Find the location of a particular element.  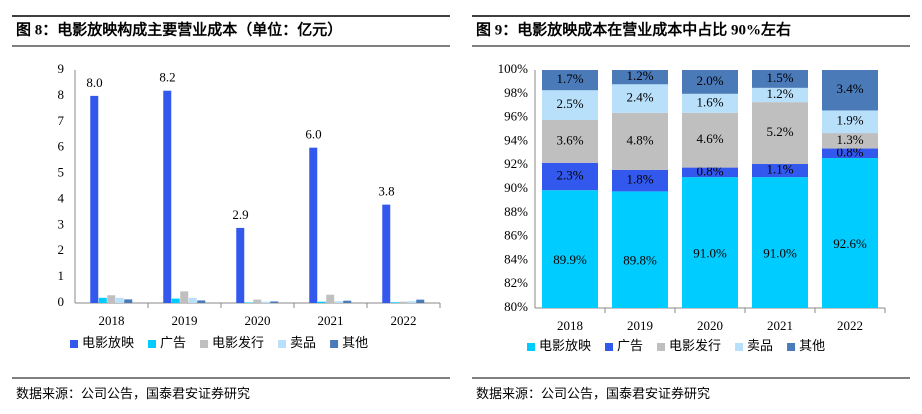

legend-label: 电影放映 is located at coordinates (108, 342).